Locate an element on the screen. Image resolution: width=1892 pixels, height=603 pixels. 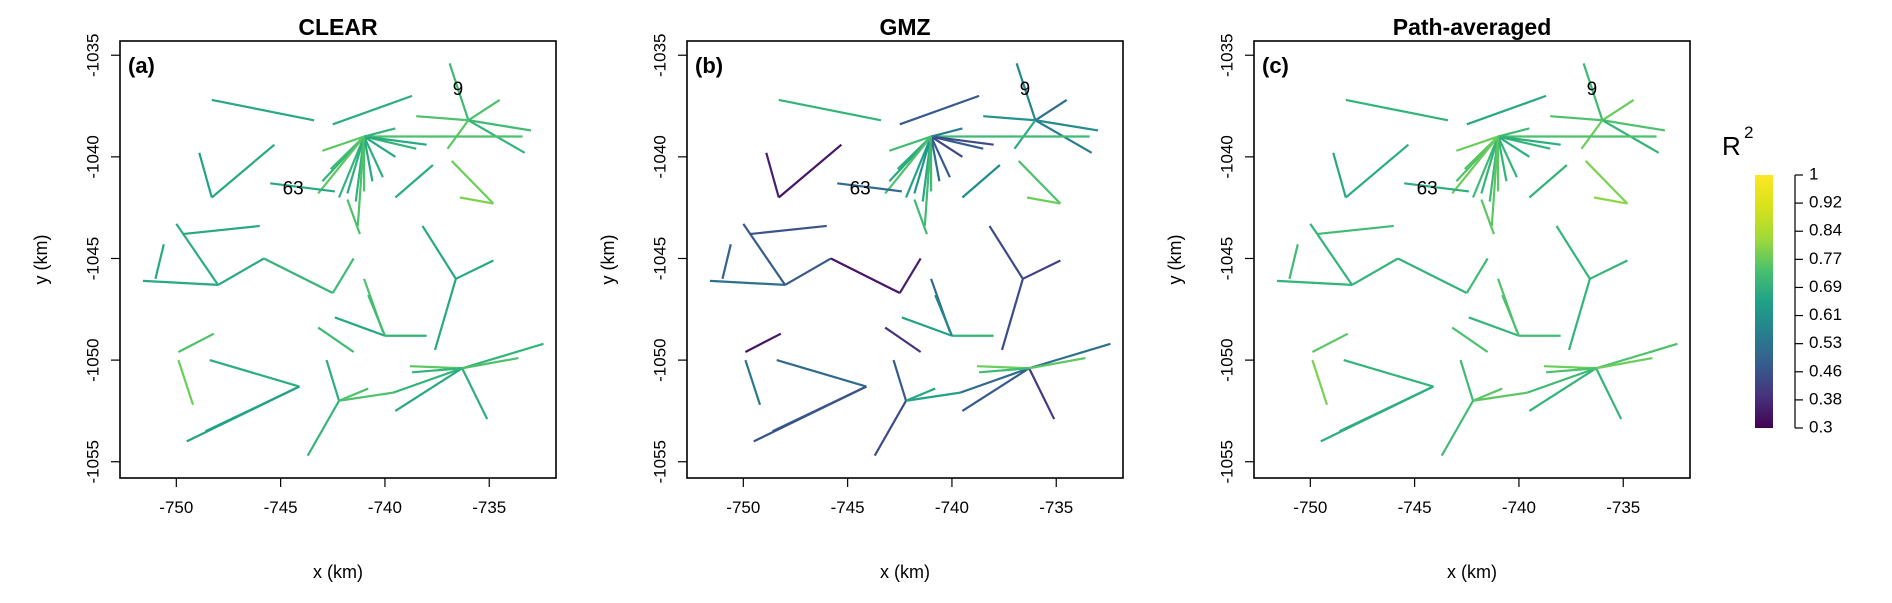
panel-title: Path-averaged is located at coordinates (1472, 27).